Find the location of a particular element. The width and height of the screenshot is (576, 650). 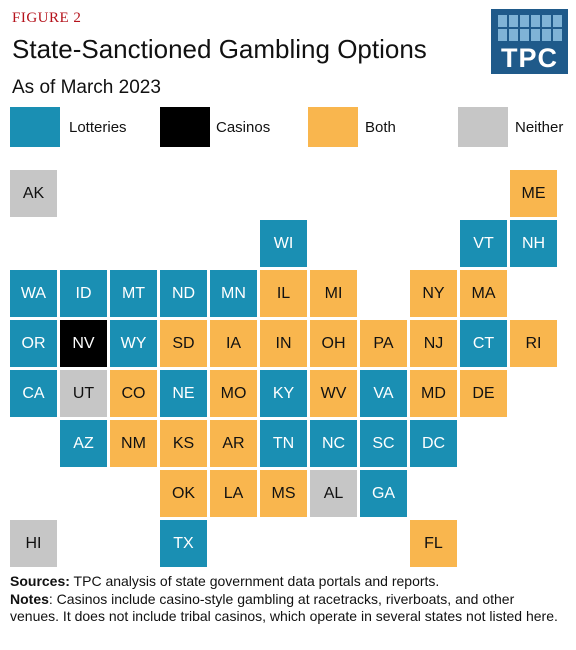

state-tile-nv: NV is located at coordinates (83, 343).